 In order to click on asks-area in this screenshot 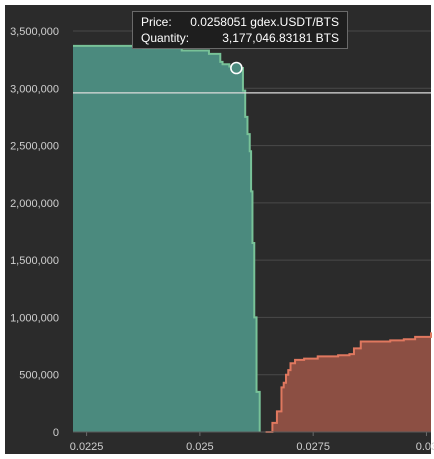, I will do `click(348, 382)`.